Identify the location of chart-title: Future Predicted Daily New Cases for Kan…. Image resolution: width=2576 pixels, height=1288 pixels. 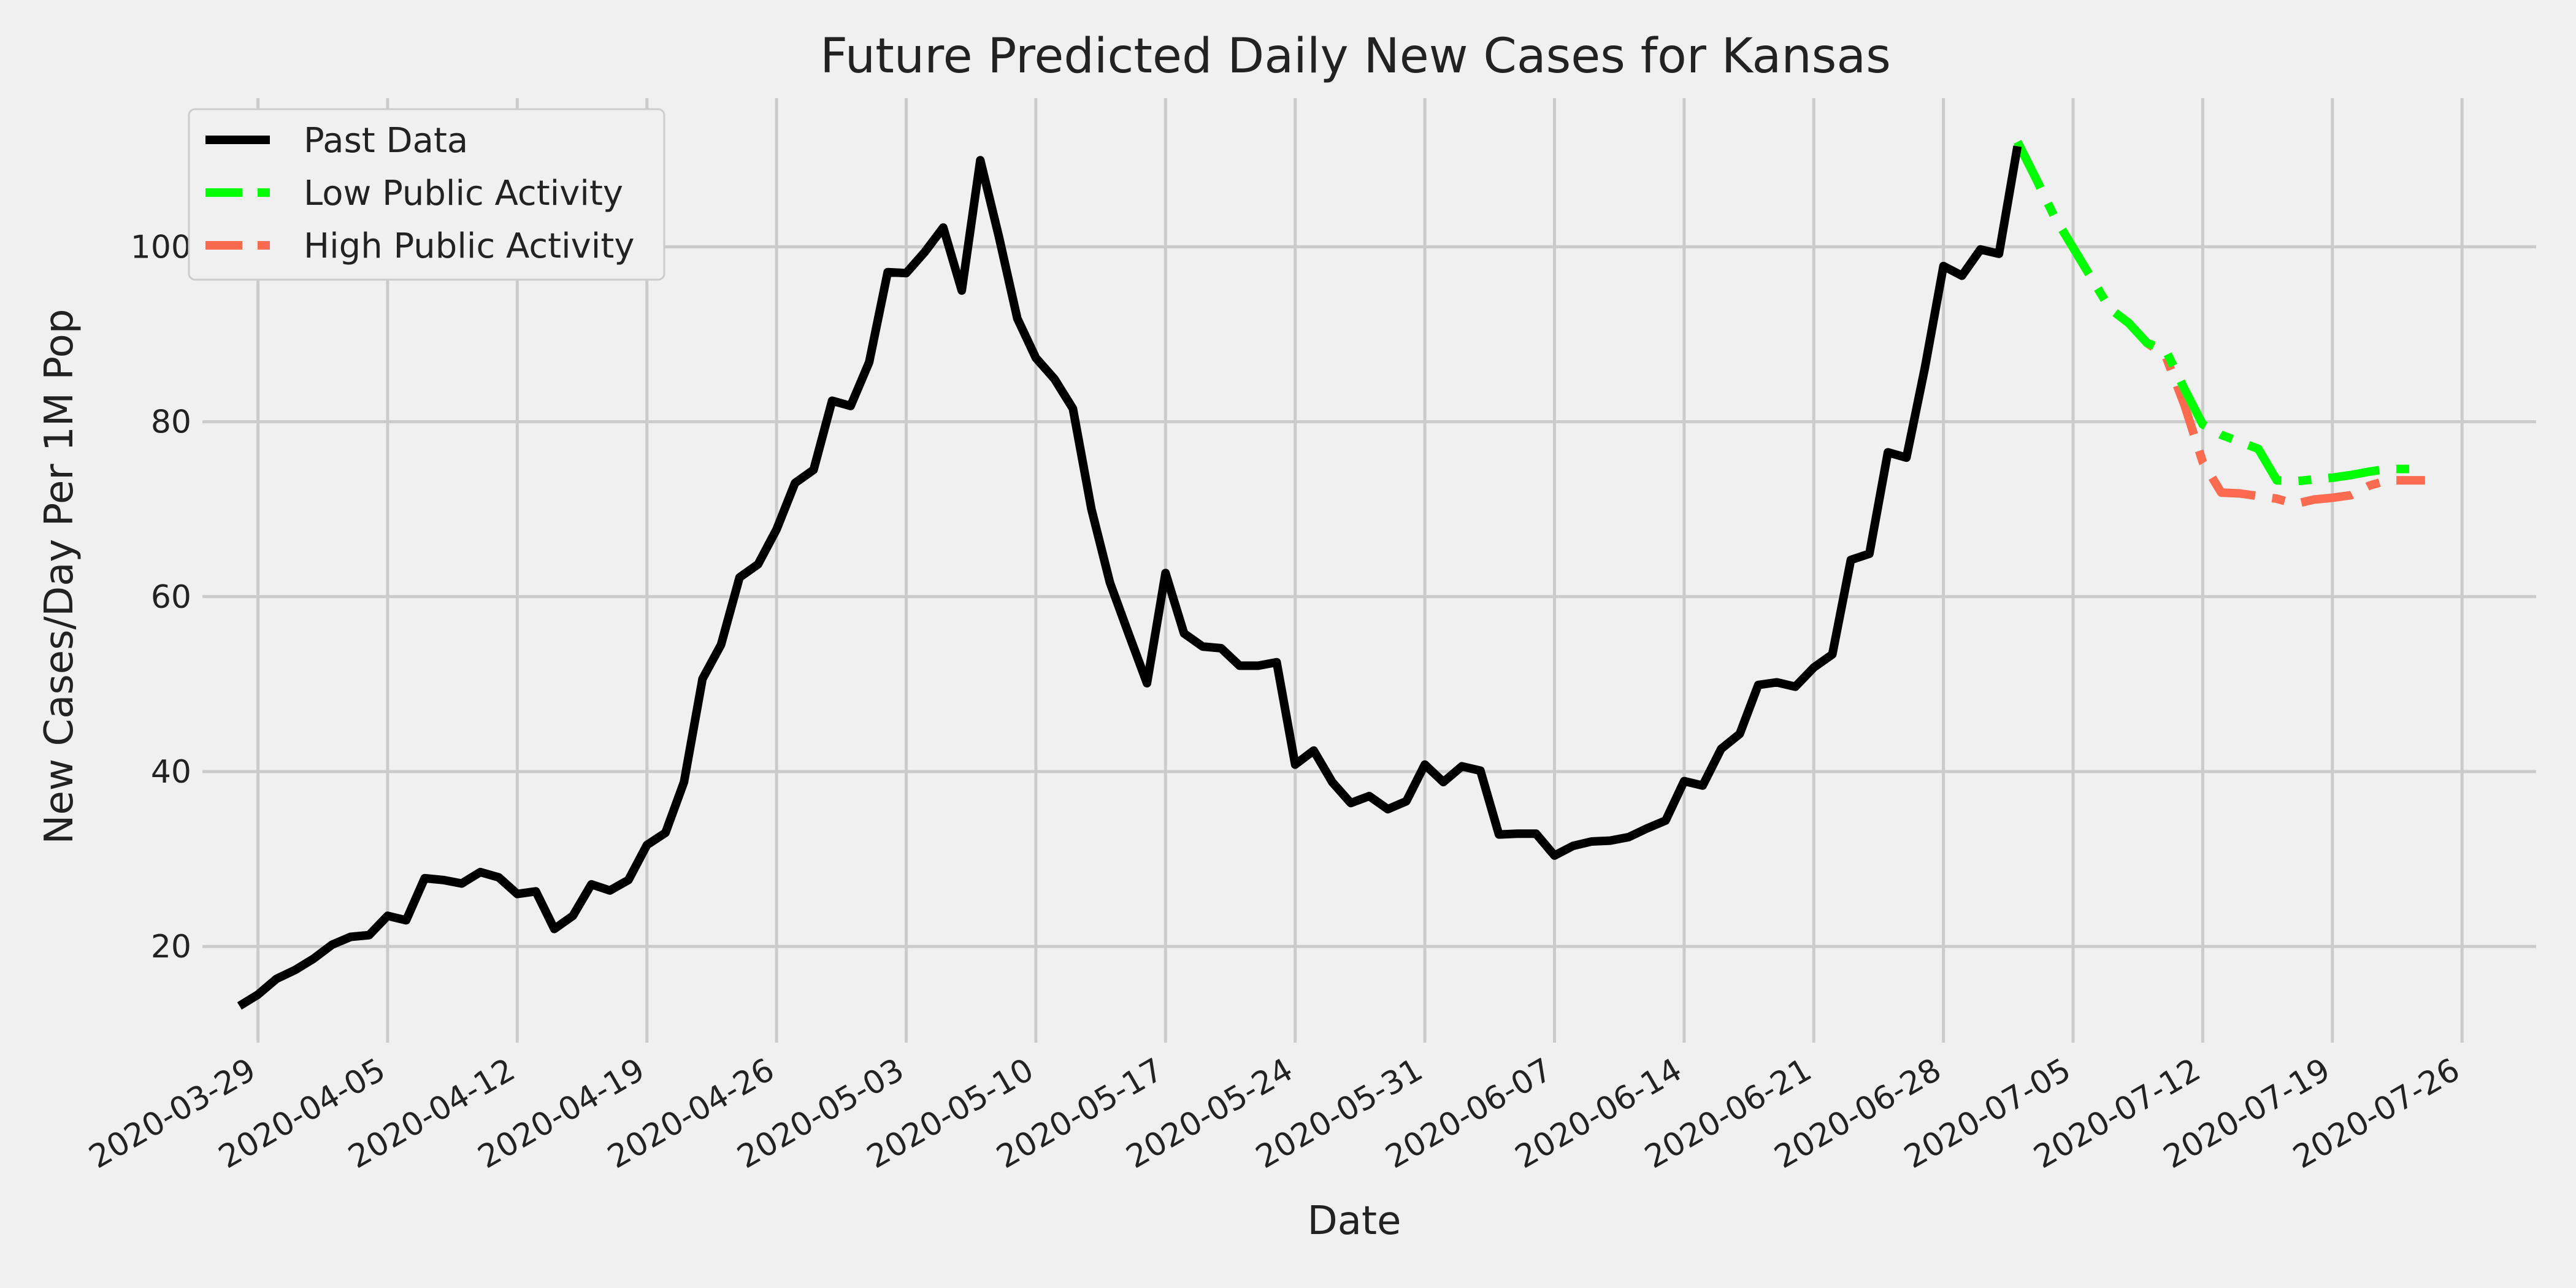
(1355, 56).